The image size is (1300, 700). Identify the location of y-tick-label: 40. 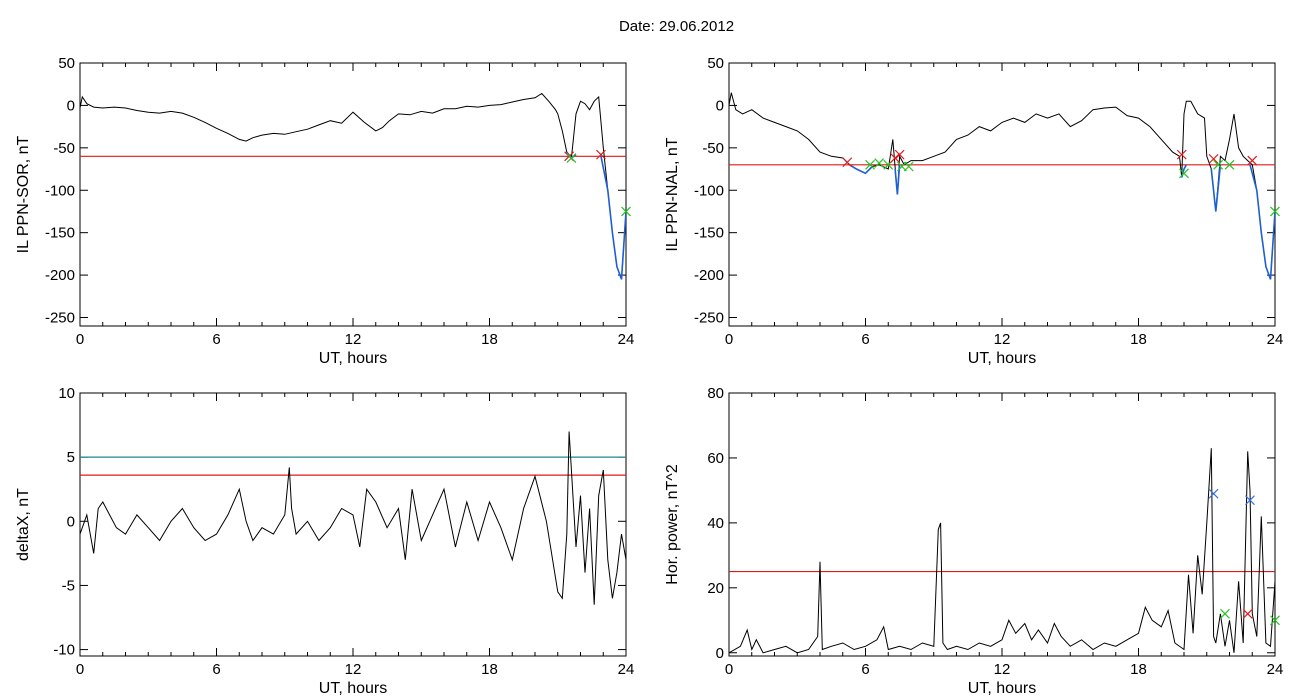
(715, 523).